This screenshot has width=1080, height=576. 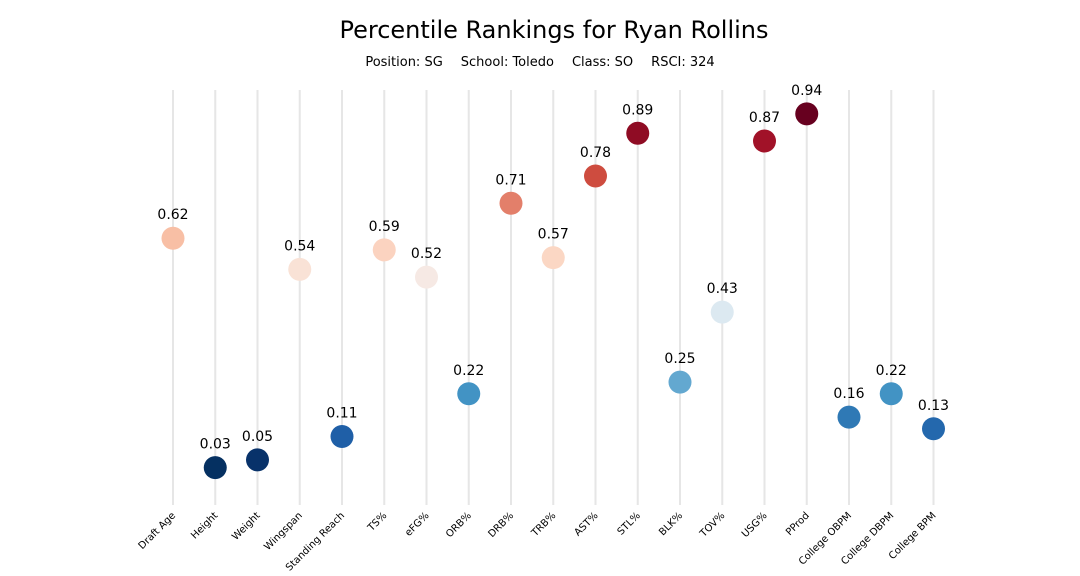 I want to click on data-label: 0.87, so click(x=764, y=118).